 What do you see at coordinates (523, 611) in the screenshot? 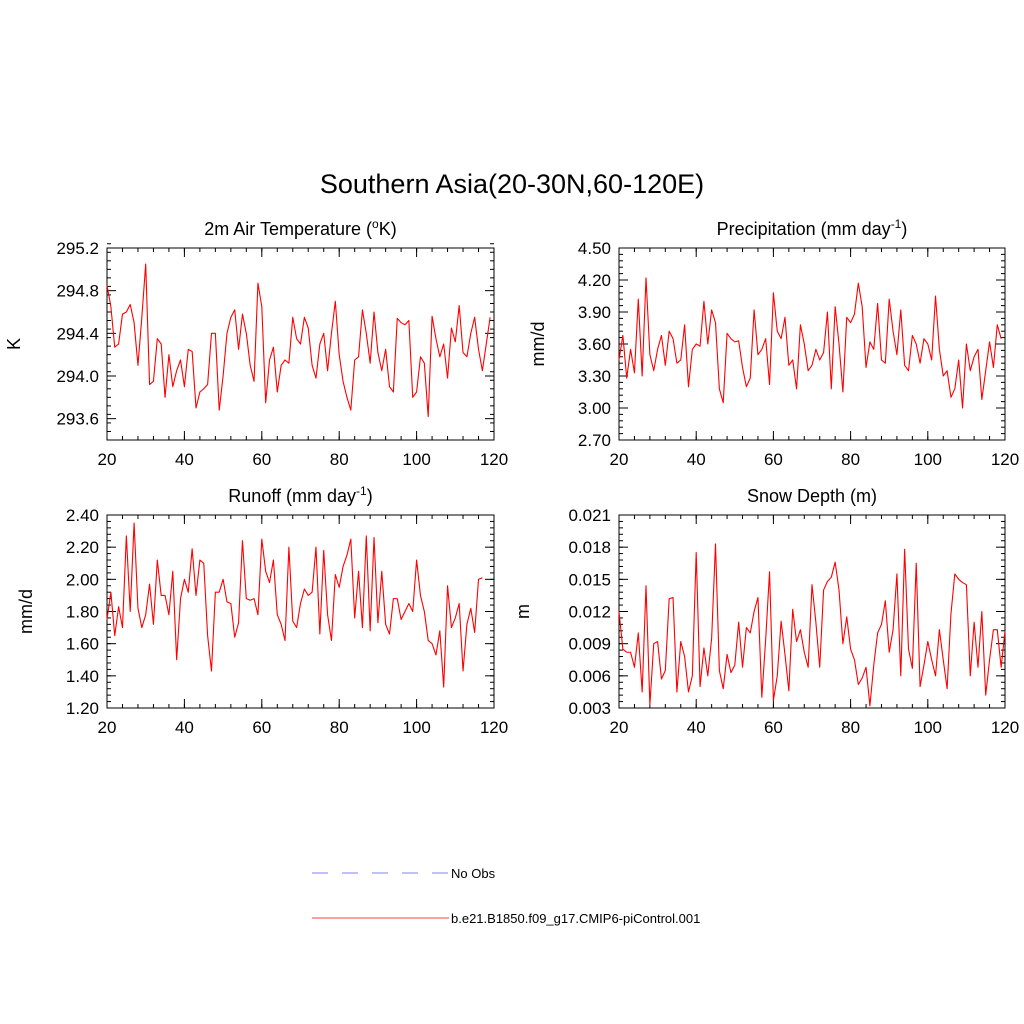
I see `y-axis-label: m` at bounding box center [523, 611].